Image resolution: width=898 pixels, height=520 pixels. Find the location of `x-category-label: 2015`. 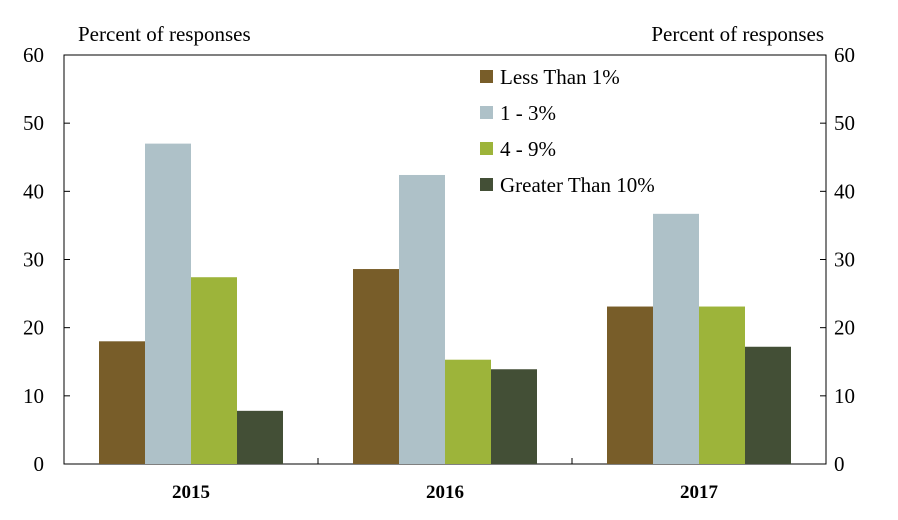

x-category-label: 2015 is located at coordinates (191, 492).